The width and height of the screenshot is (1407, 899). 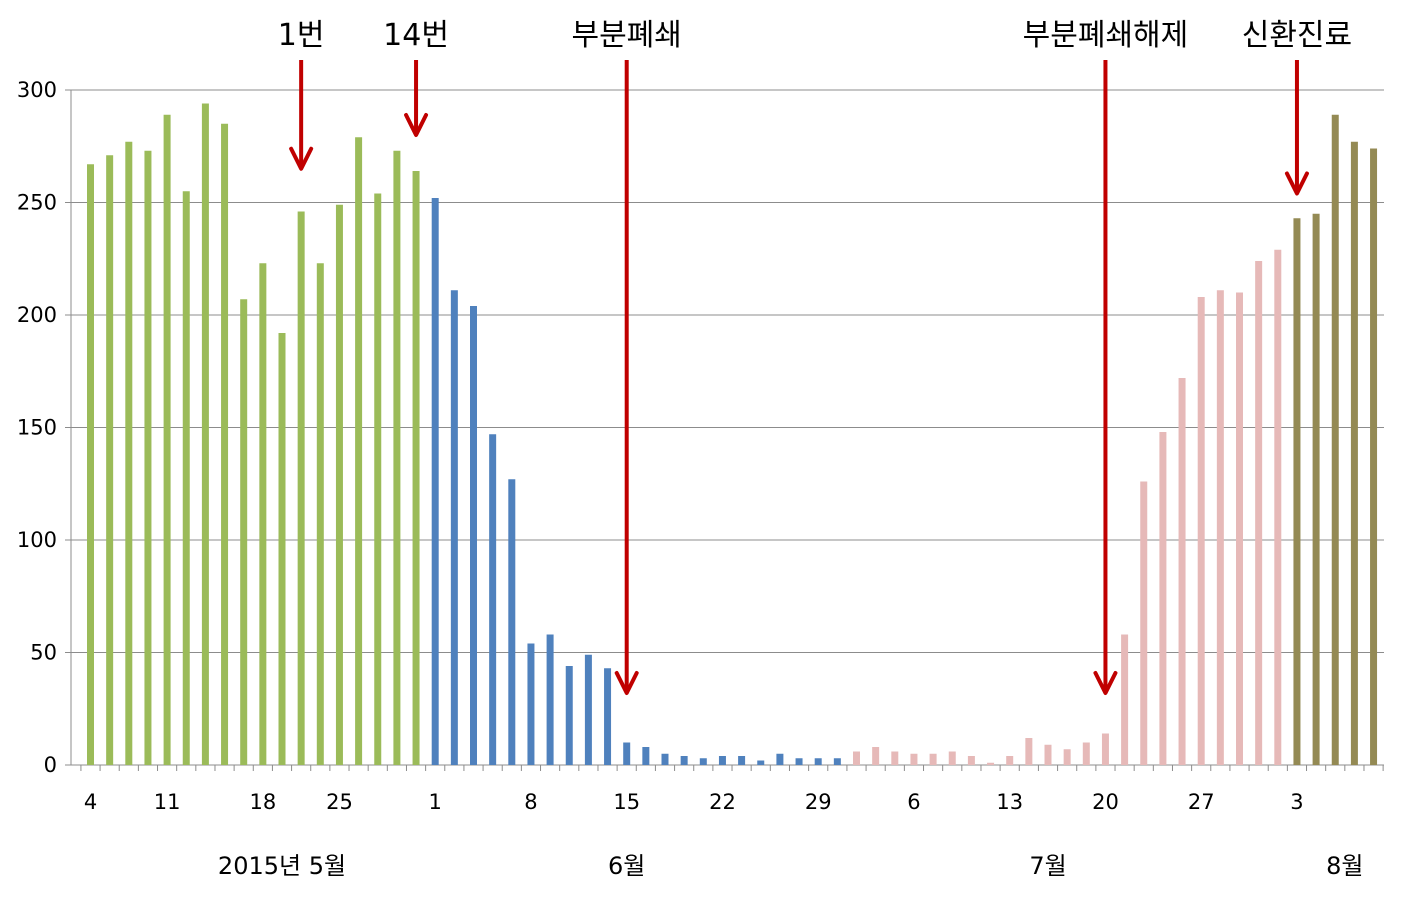 What do you see at coordinates (626, 866) in the screenshot?
I see `month-label: 6월` at bounding box center [626, 866].